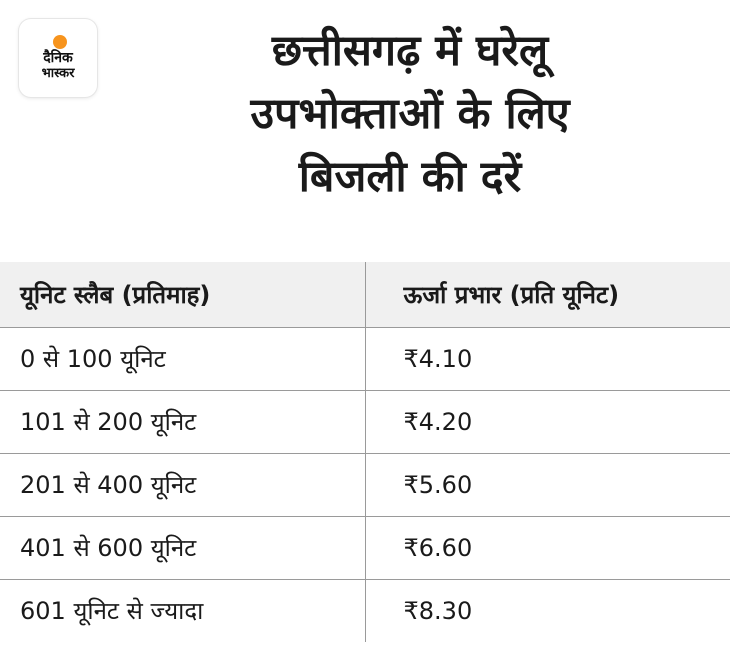 This screenshot has width=730, height=647. What do you see at coordinates (112, 611) in the screenshot?
I see `unit-slab-cell: 601 यूनिट से ज्यादा` at bounding box center [112, 611].